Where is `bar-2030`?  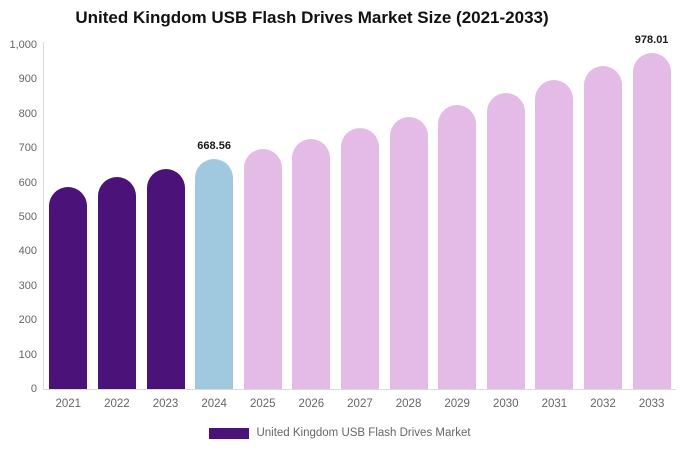 bar-2030 is located at coordinates (505, 240).